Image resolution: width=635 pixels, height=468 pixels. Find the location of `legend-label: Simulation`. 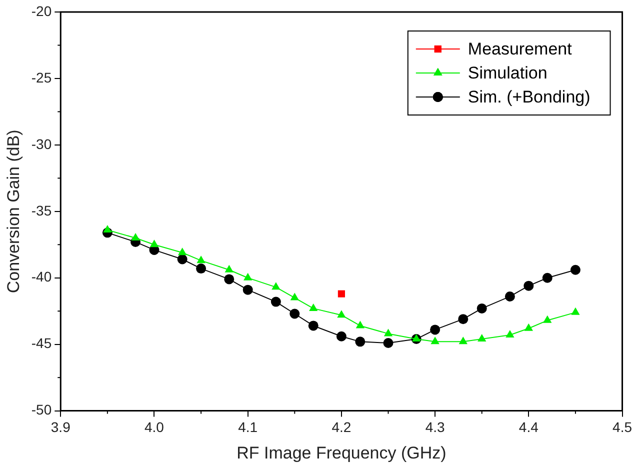

legend-label: Simulation is located at coordinates (508, 73).